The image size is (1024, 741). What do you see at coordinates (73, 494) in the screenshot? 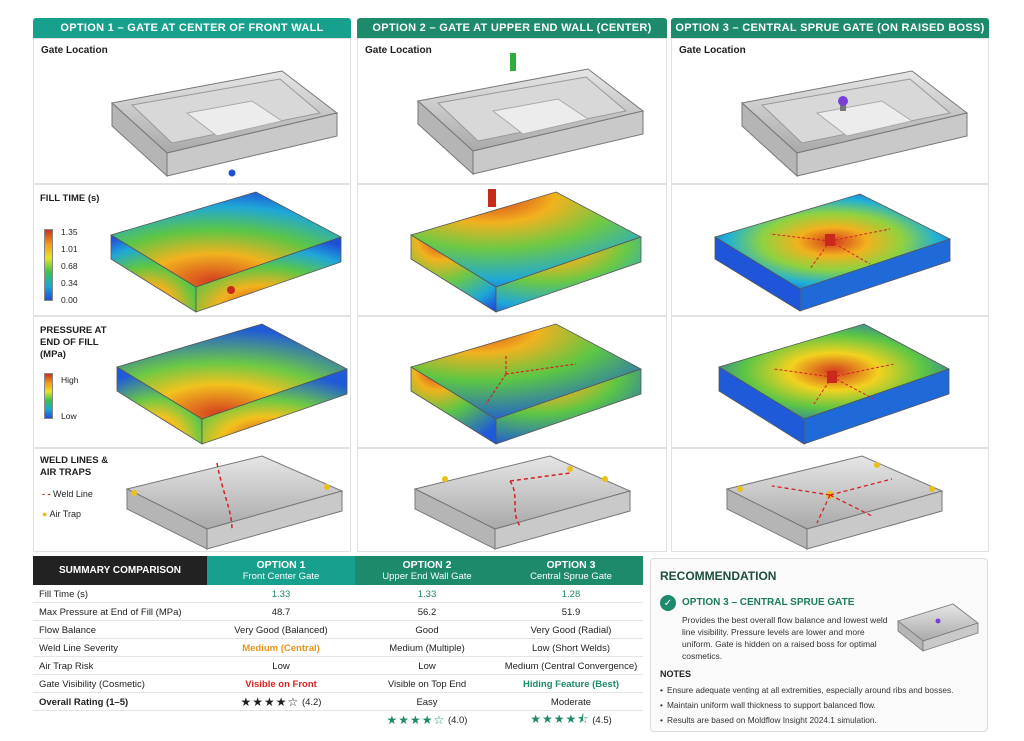
I see `weld-line-text: Weld Line` at bounding box center [73, 494].